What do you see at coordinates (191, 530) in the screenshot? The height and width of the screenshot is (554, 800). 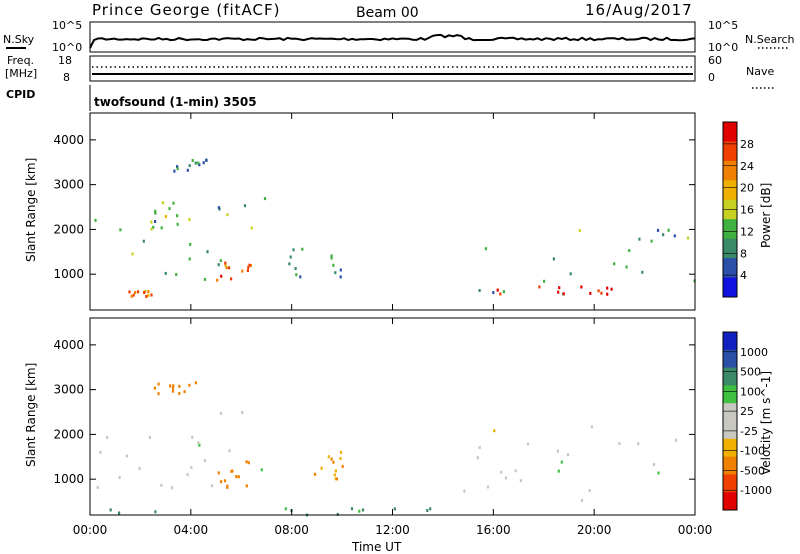 I see `x-tick-label: 04:00` at bounding box center [191, 530].